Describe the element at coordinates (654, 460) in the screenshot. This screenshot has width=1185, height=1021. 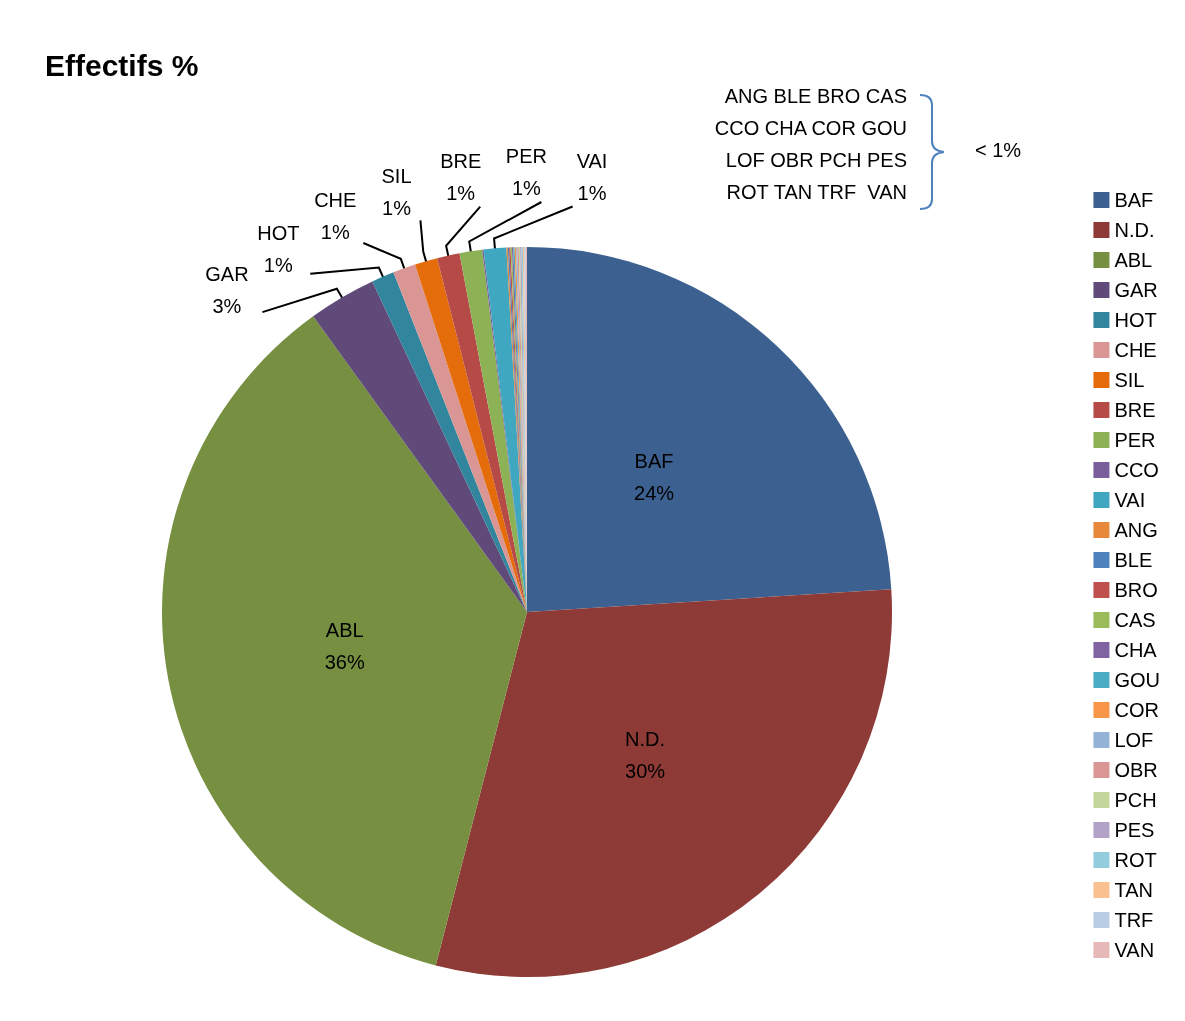
I see `slice-label: BAF` at that location.